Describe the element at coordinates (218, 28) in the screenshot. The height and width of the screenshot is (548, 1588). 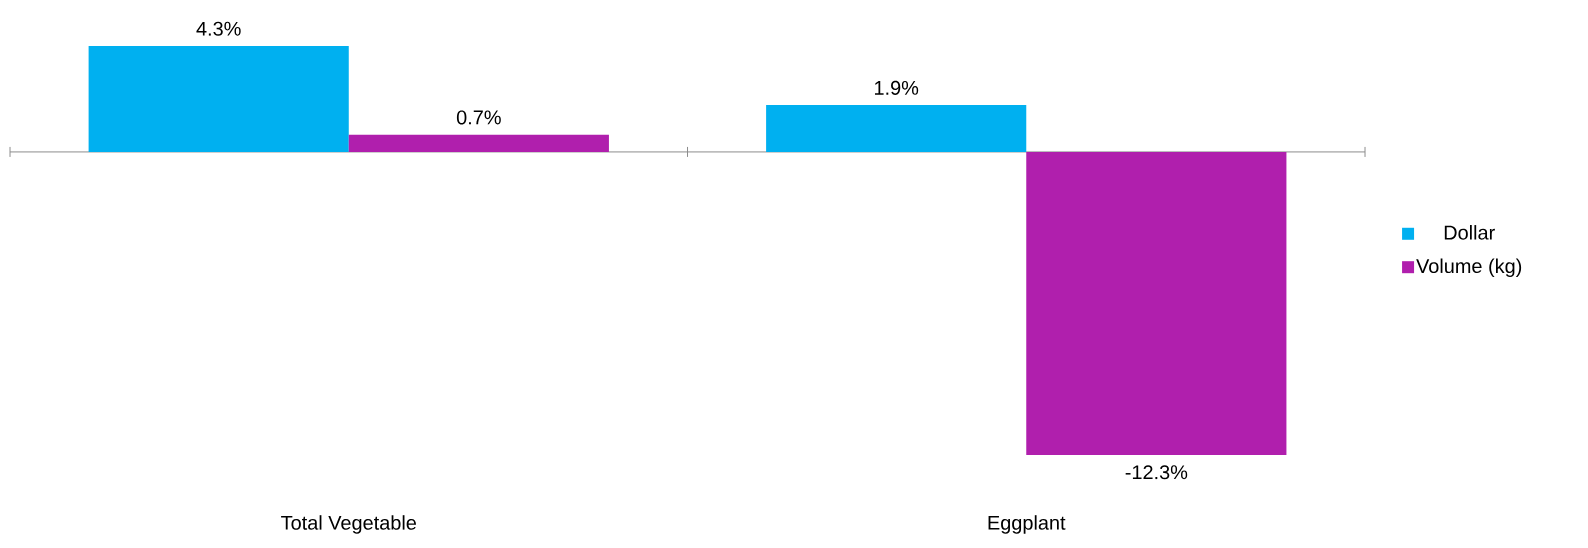
I see `data-label: 4.3%` at that location.